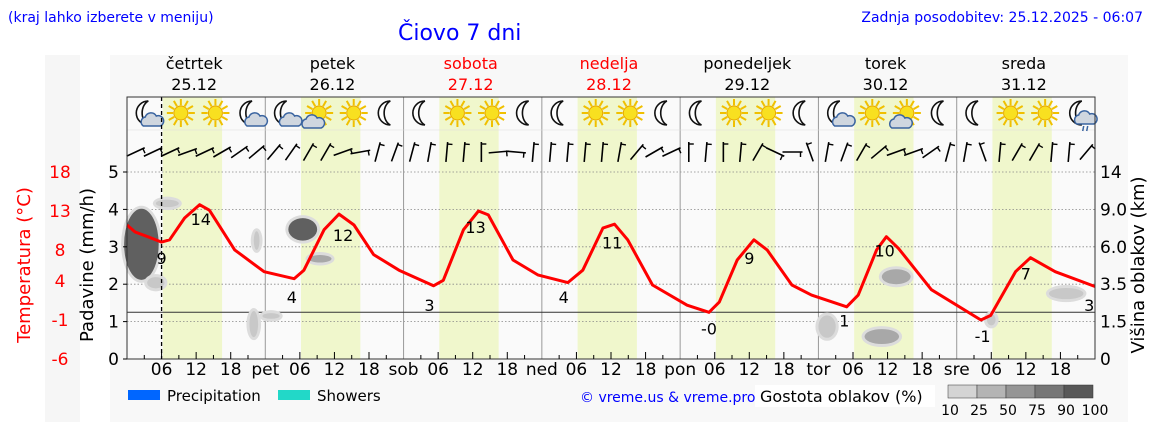 The width and height of the screenshot is (1152, 443). I want to click on moon-cloud-icon, so click(254, 113).